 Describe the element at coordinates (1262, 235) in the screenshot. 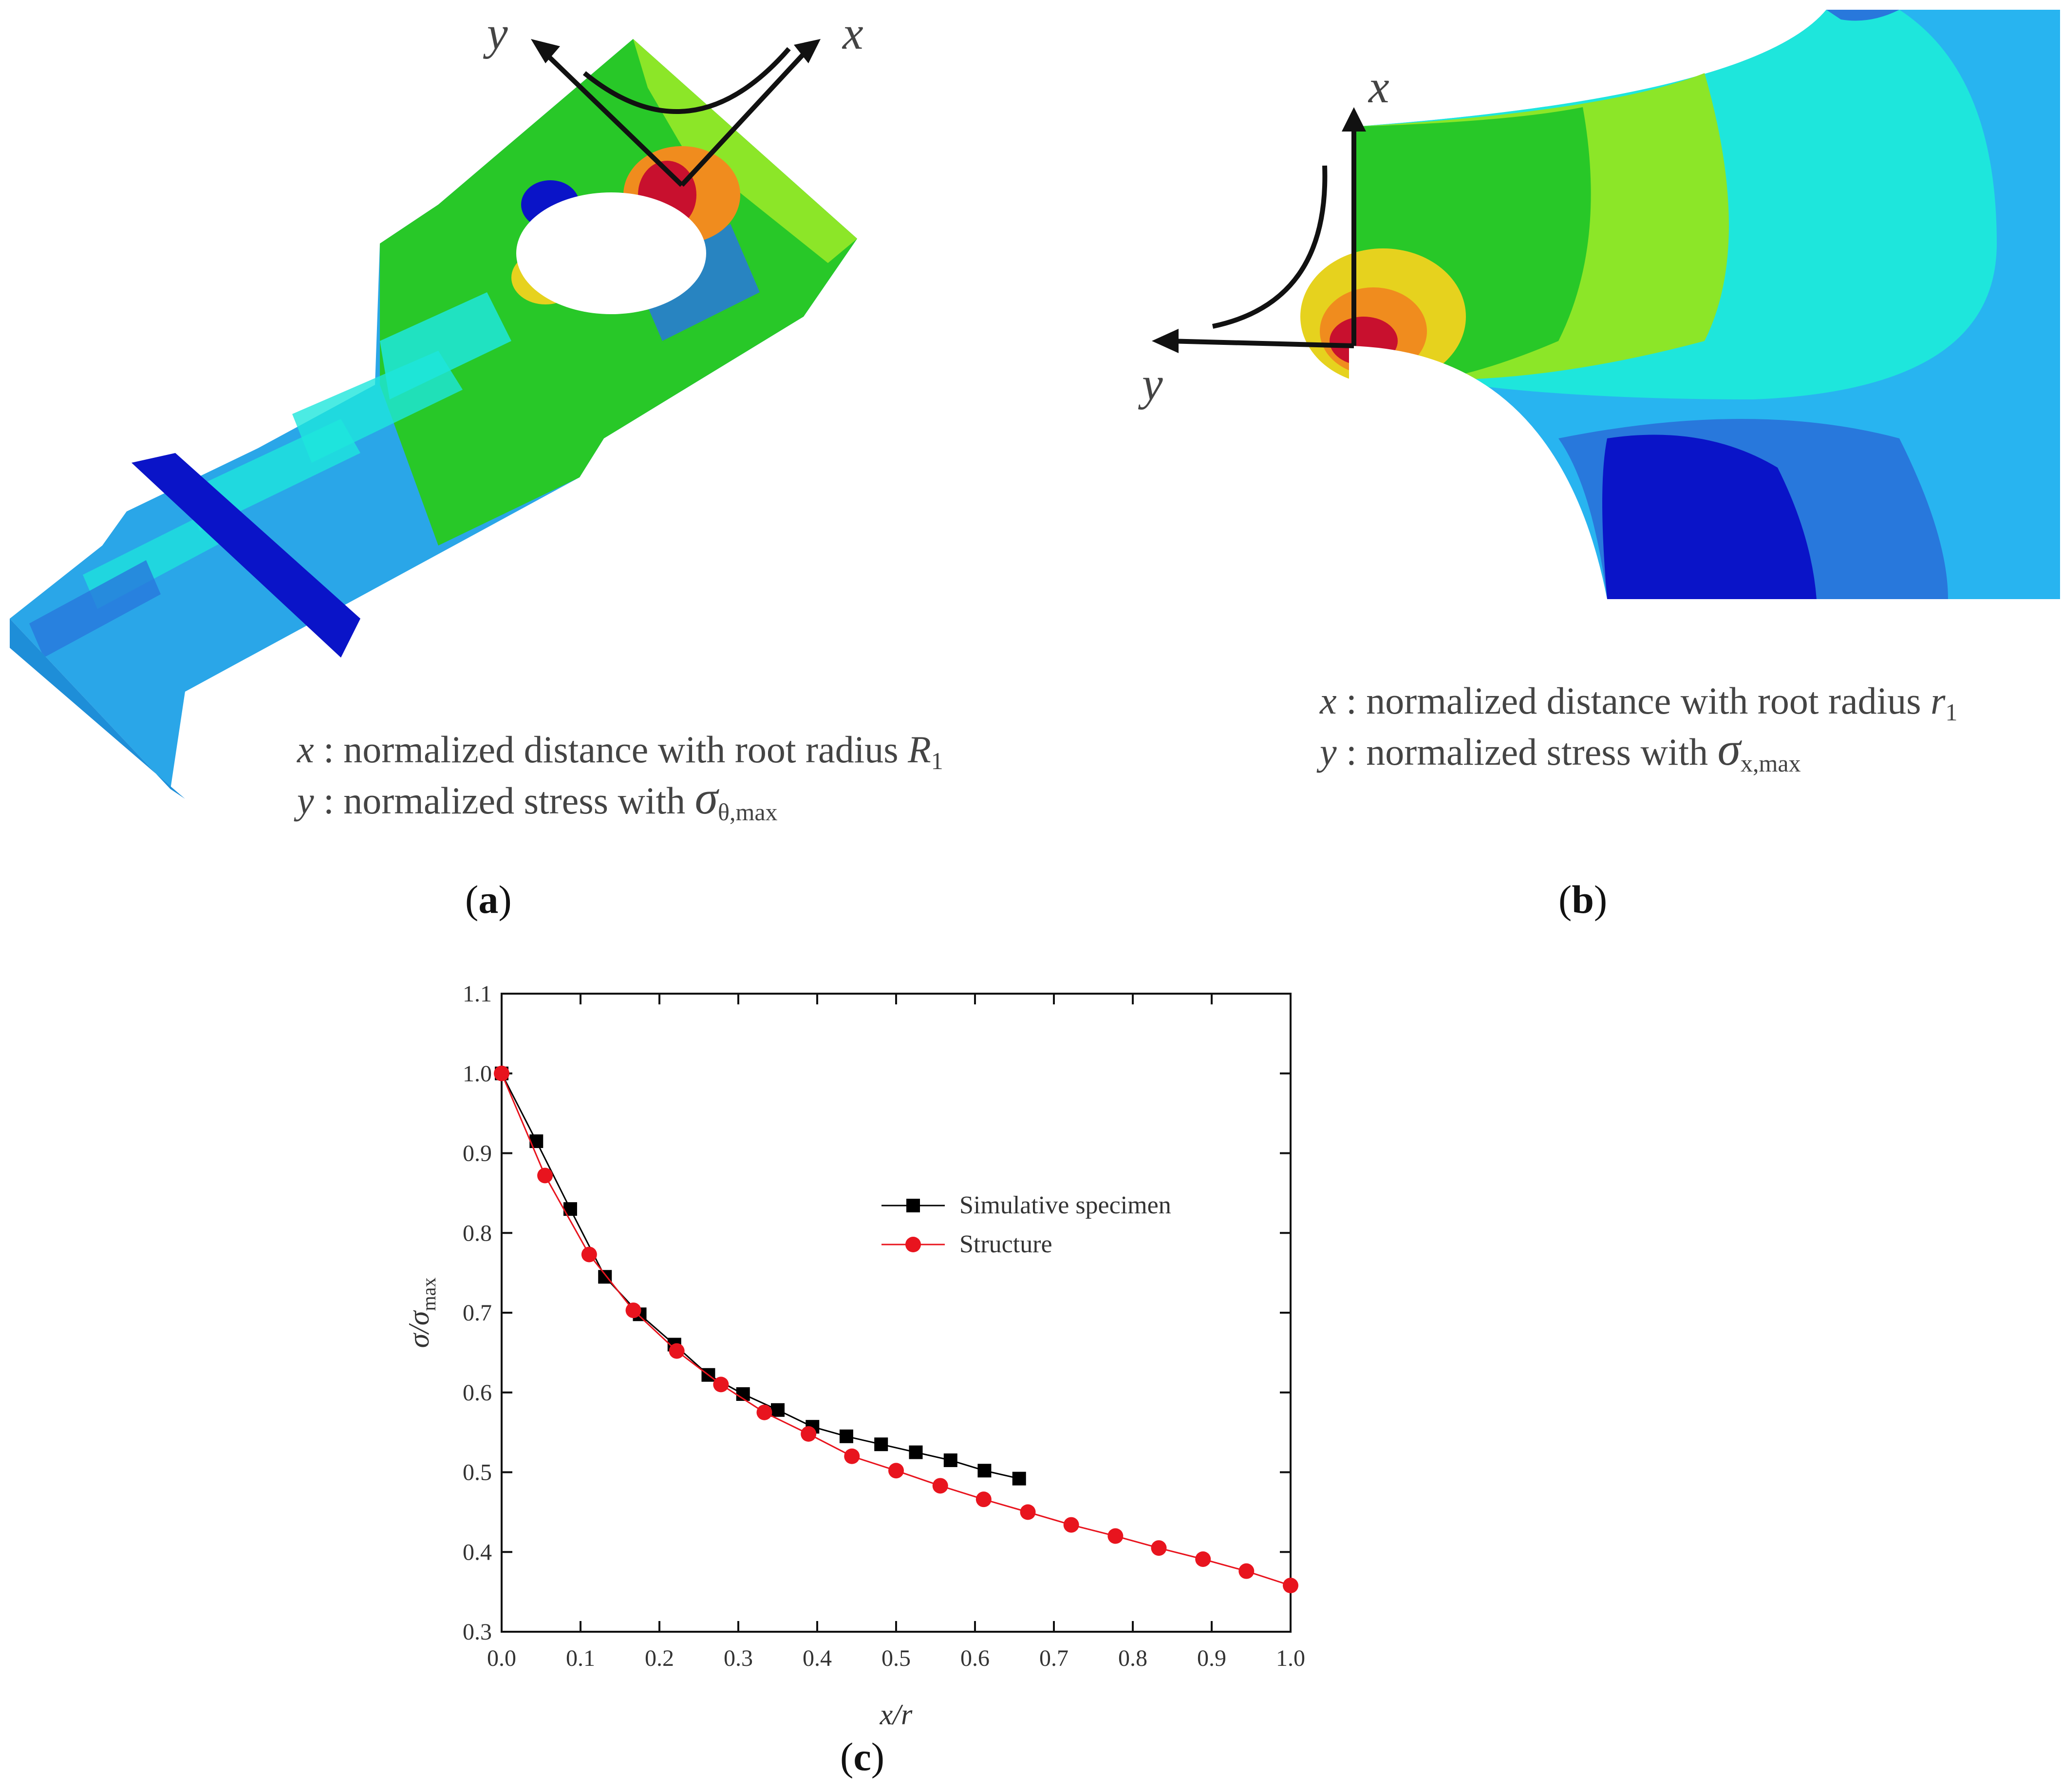

I see `panel-b-axes` at that location.